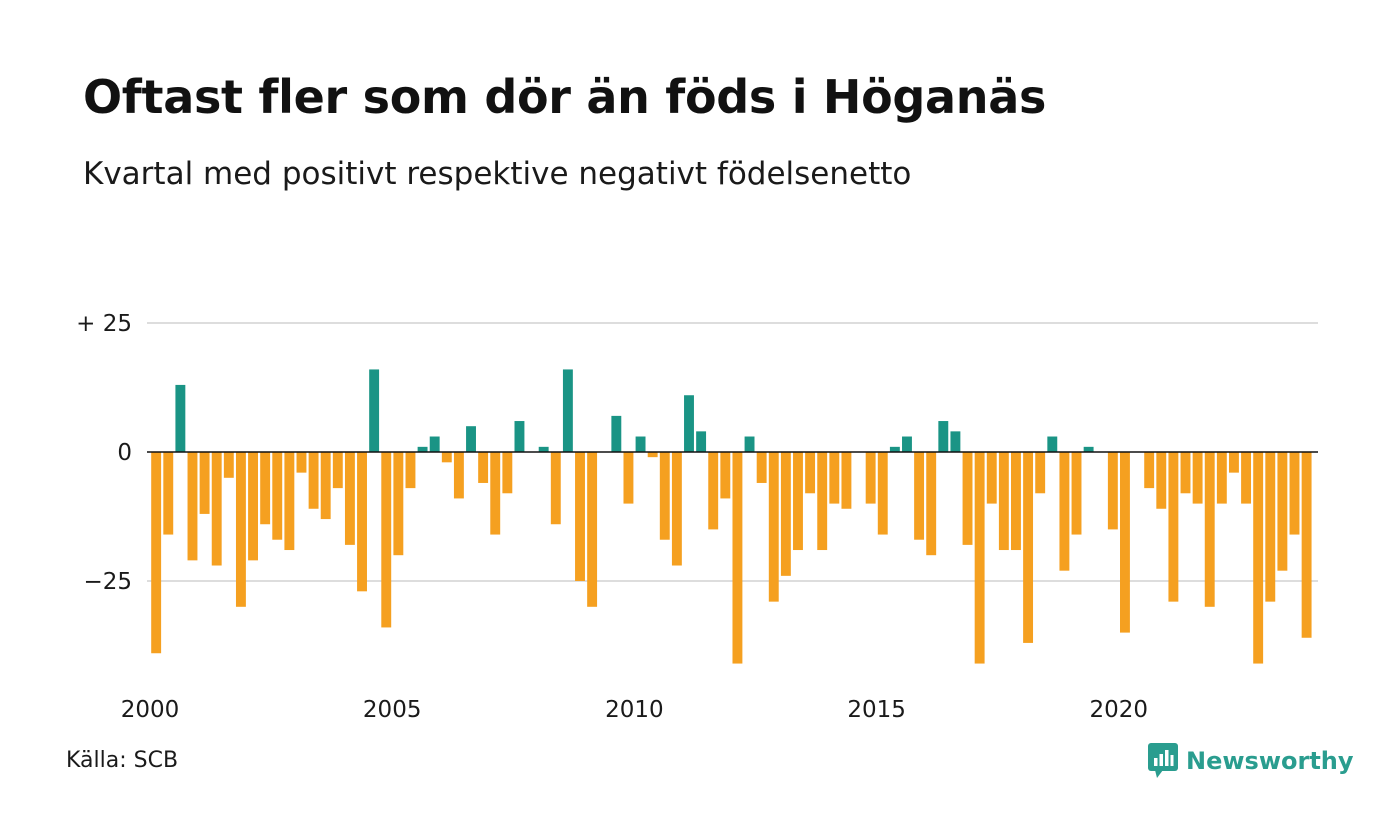 This screenshot has height=840, width=1400. Describe the element at coordinates (150, 710) in the screenshot. I see `x-tick-label: 2000` at that location.